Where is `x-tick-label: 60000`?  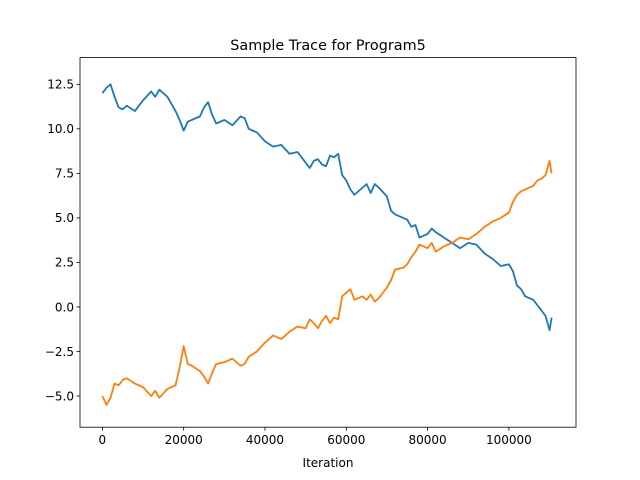
x-tick-label: 60000 is located at coordinates (346, 440).